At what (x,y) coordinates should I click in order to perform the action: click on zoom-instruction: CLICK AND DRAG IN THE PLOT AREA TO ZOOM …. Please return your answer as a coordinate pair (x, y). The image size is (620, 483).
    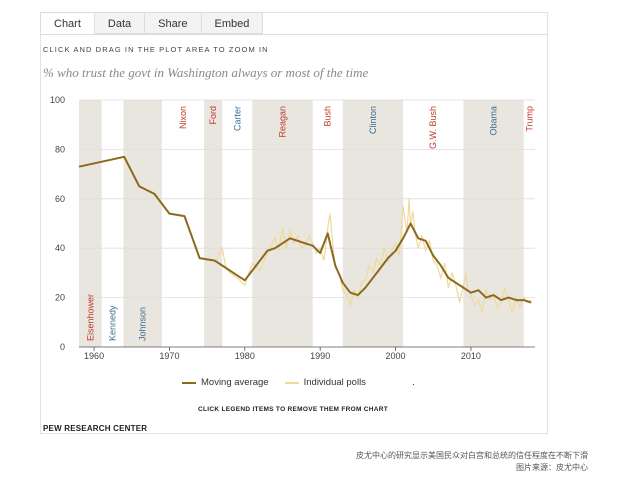
    Looking at the image, I should click on (156, 49).